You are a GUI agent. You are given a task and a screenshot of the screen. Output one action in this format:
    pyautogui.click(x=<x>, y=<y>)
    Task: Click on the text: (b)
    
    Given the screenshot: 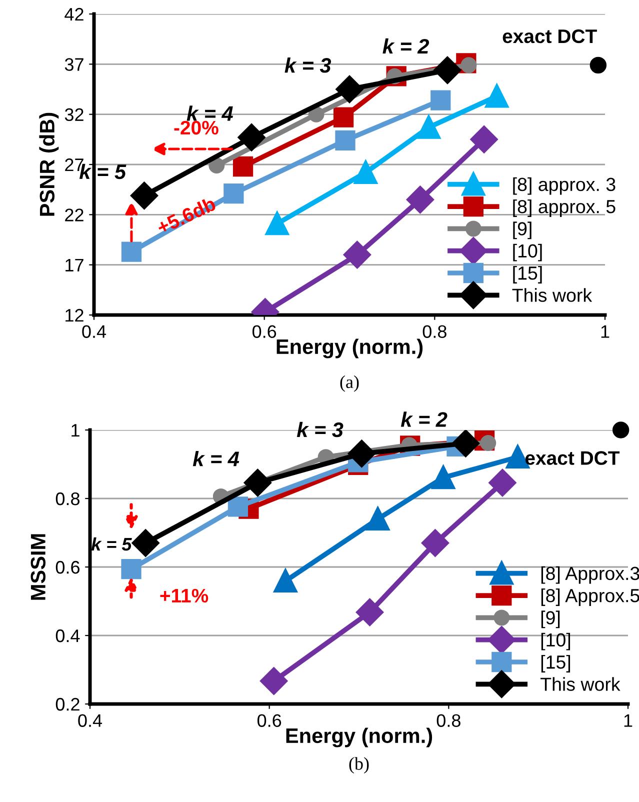 What is the action you would take?
    pyautogui.click(x=359, y=765)
    